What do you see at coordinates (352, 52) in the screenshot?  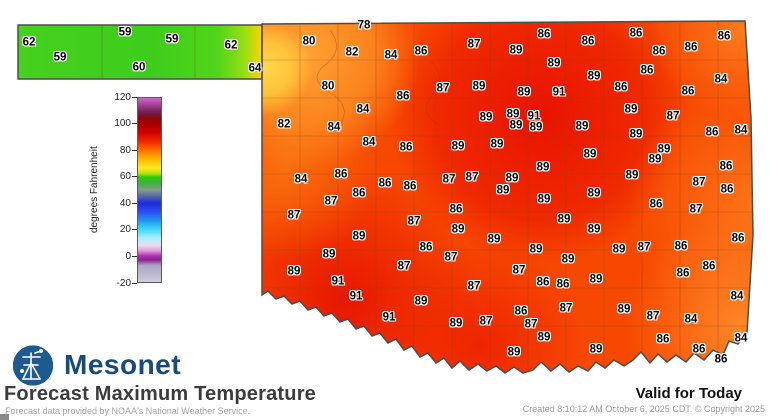 I see `temp-label: 82` at bounding box center [352, 52].